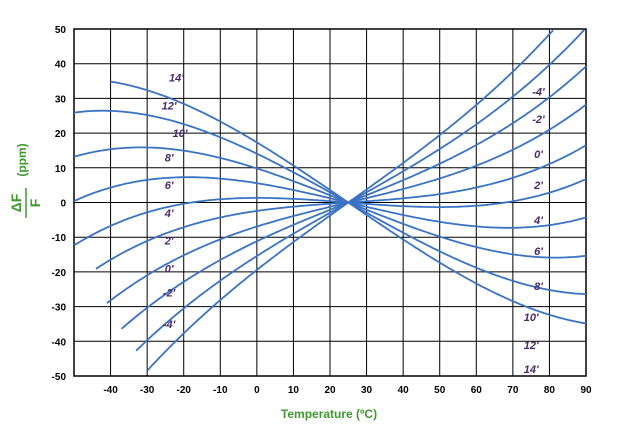  What do you see at coordinates (330, 390) in the screenshot?
I see `x-tick-label: 20` at bounding box center [330, 390].